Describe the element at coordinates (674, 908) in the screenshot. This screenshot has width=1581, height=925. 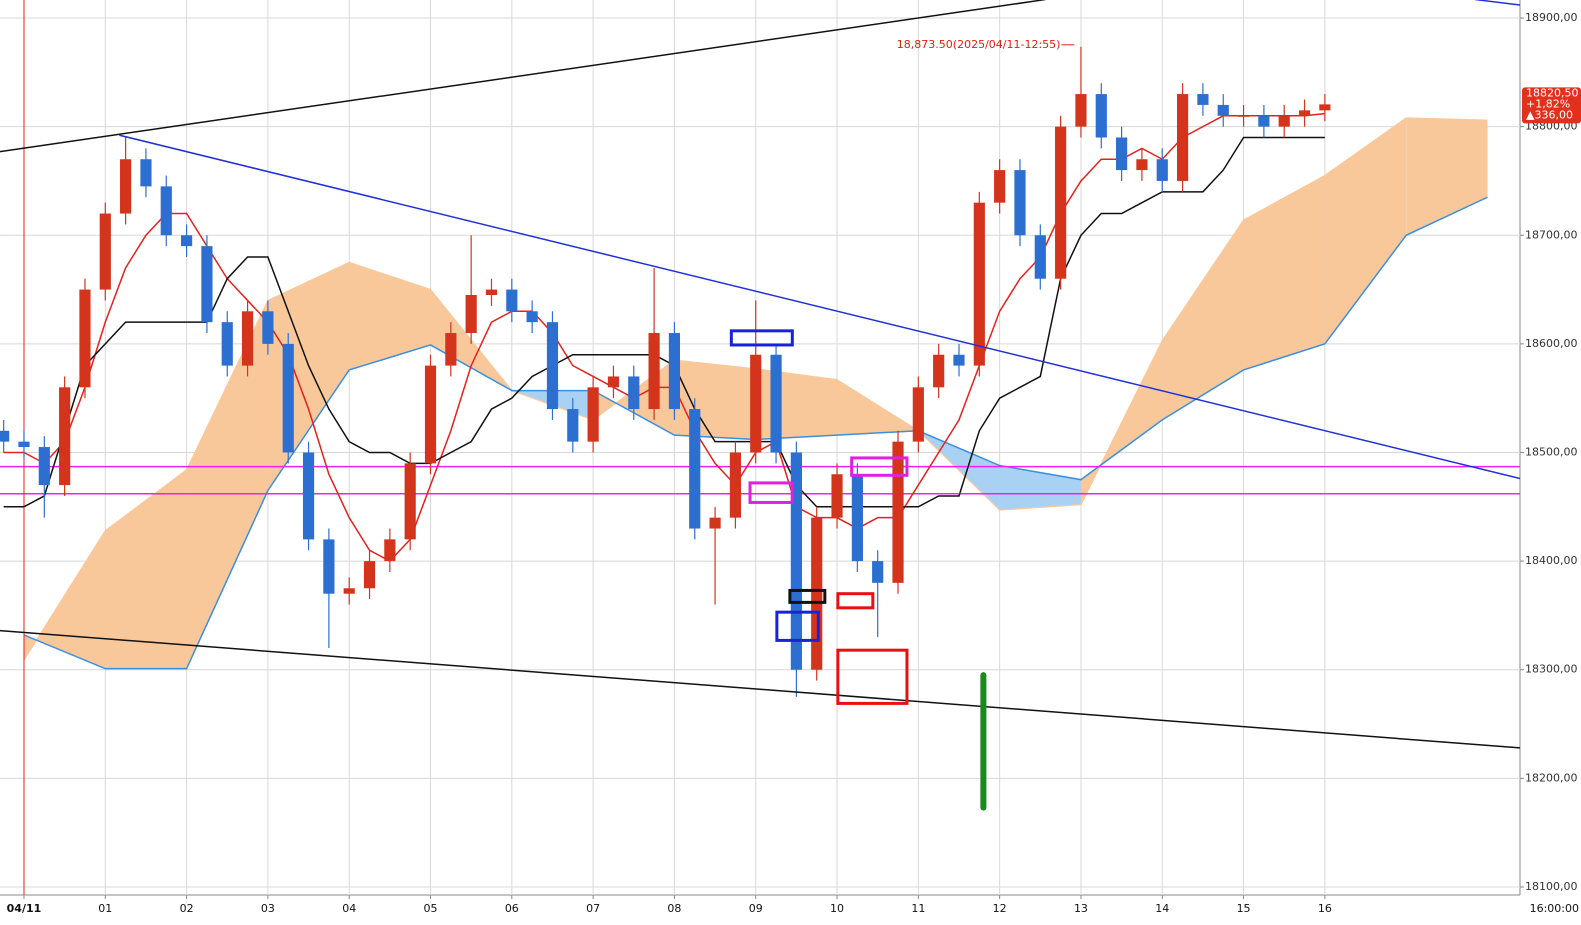
I see `x-tick-label: 08` at that location.